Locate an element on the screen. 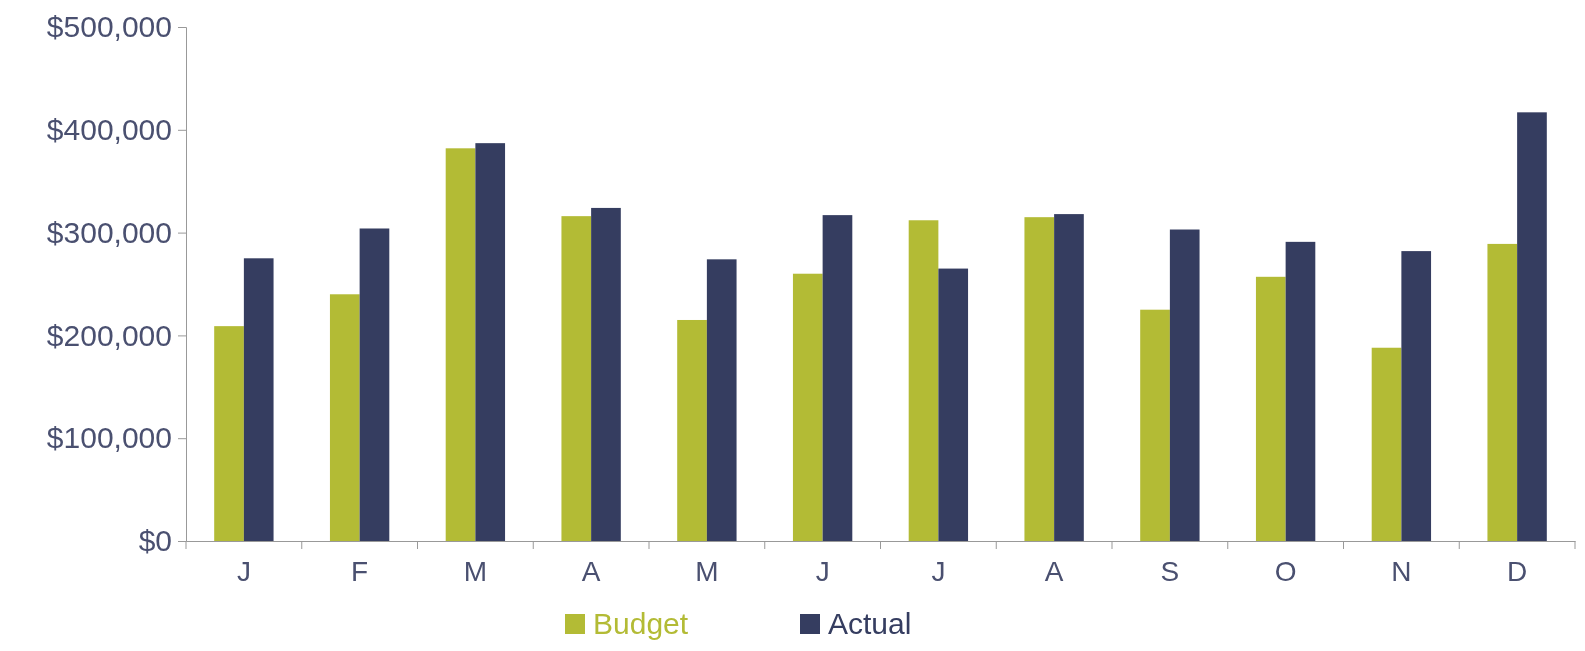 Image resolution: width=1585 pixels, height=651 pixels. x-tick-label: F is located at coordinates (360, 571).